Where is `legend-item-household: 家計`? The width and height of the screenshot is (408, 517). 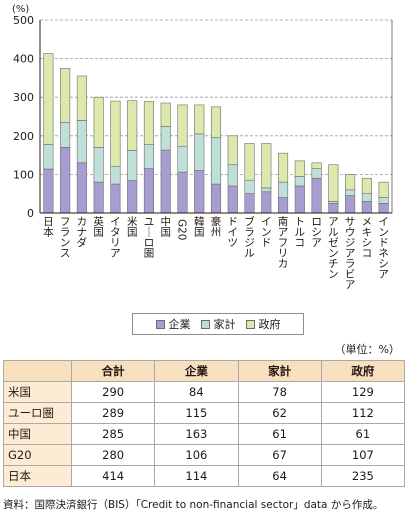
legend-item-household: 家計 is located at coordinates (218, 324).